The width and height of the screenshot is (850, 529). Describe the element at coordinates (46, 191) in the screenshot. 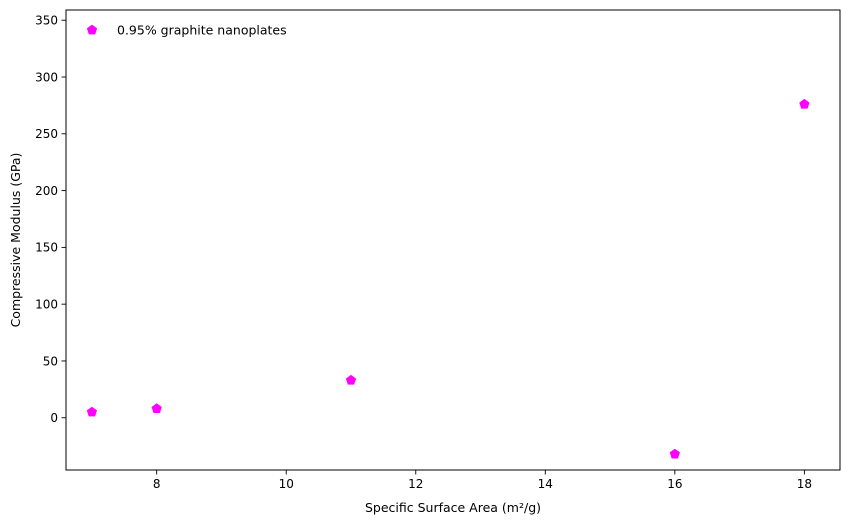

I see `y-tick-label: 200` at that location.